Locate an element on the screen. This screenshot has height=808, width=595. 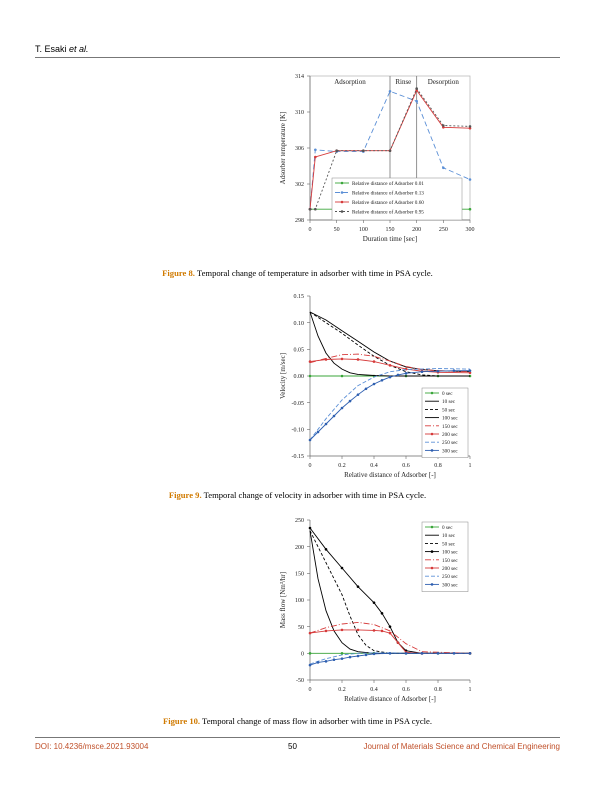
footer-doi: DOI: 10.4236/msce.2021.93004 is located at coordinates (92, 746).